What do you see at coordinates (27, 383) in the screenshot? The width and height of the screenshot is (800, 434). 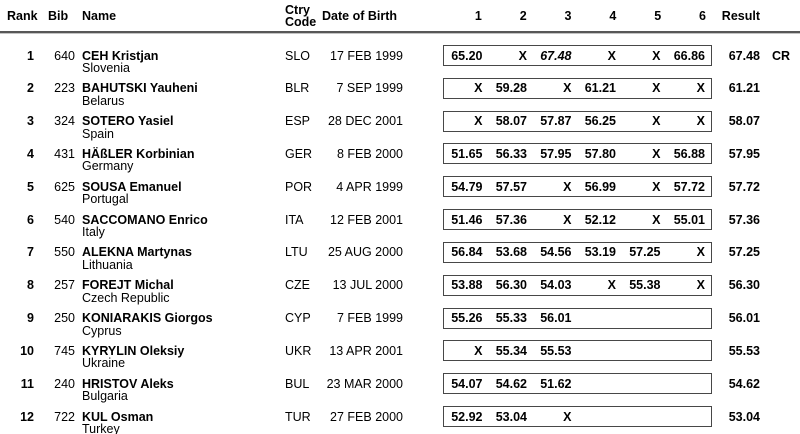 I see `rank-value: 11` at bounding box center [27, 383].